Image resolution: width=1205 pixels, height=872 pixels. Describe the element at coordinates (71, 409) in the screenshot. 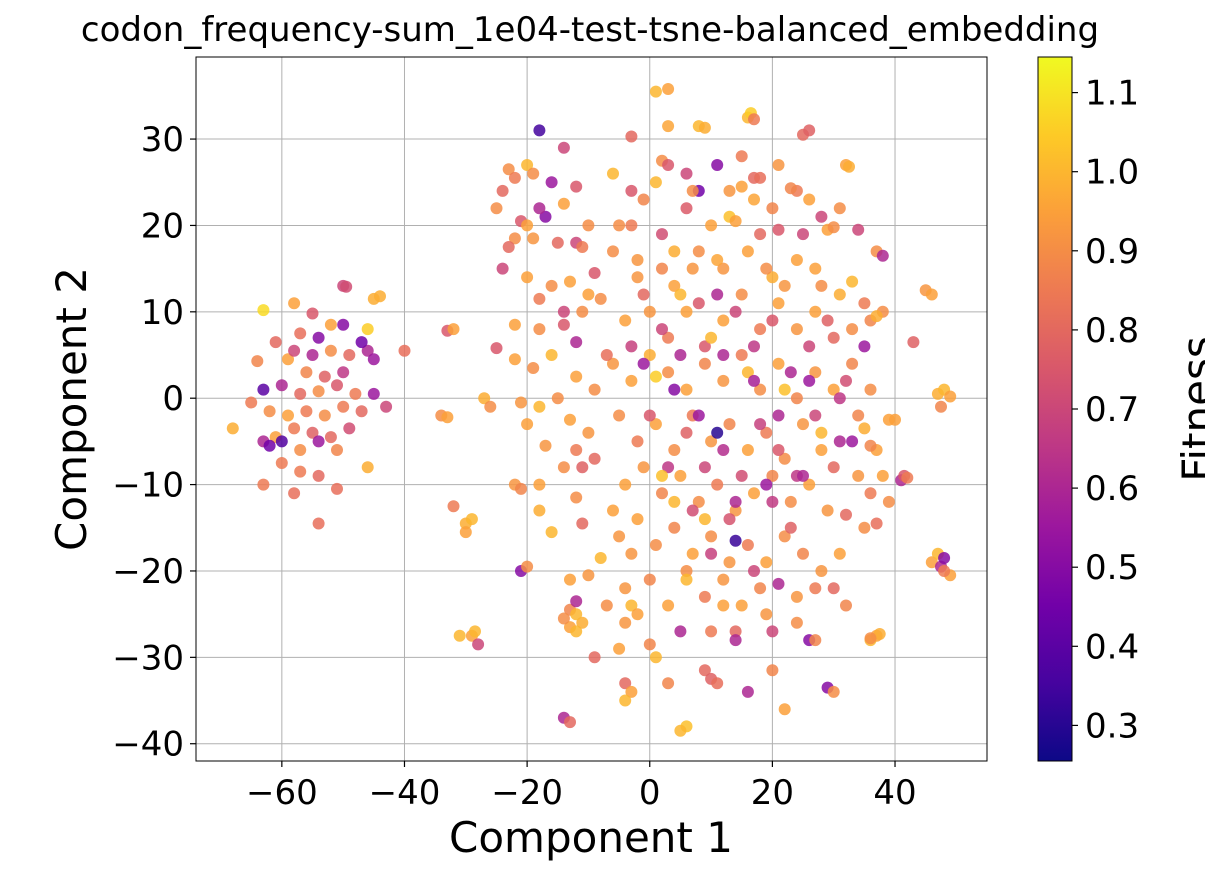

I see `y-axis-title: Component 2` at that location.